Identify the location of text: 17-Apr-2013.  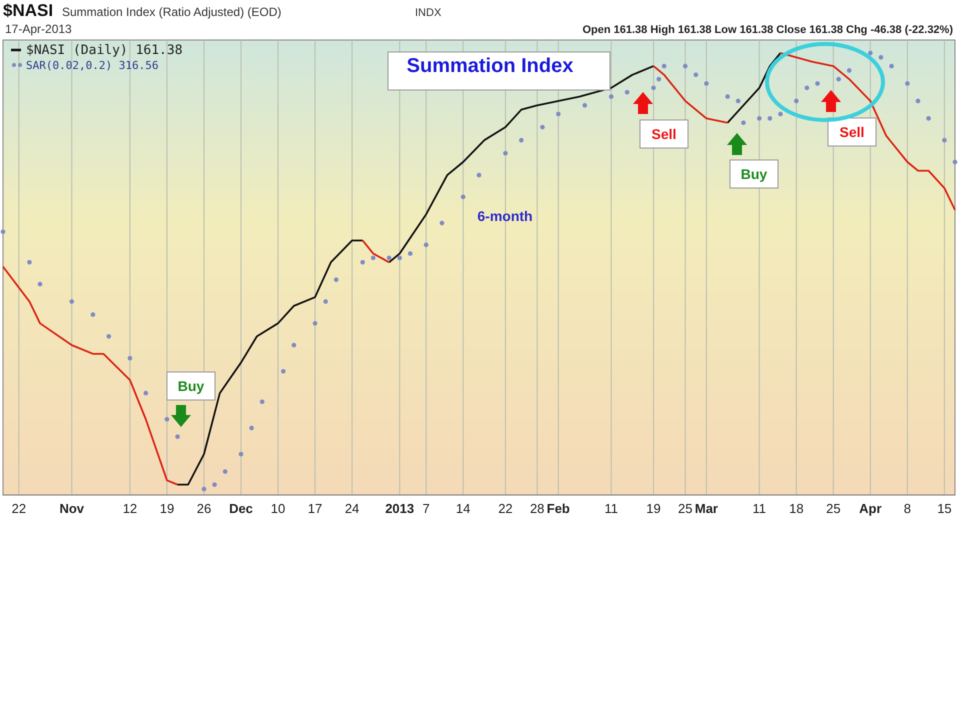
(38, 29).